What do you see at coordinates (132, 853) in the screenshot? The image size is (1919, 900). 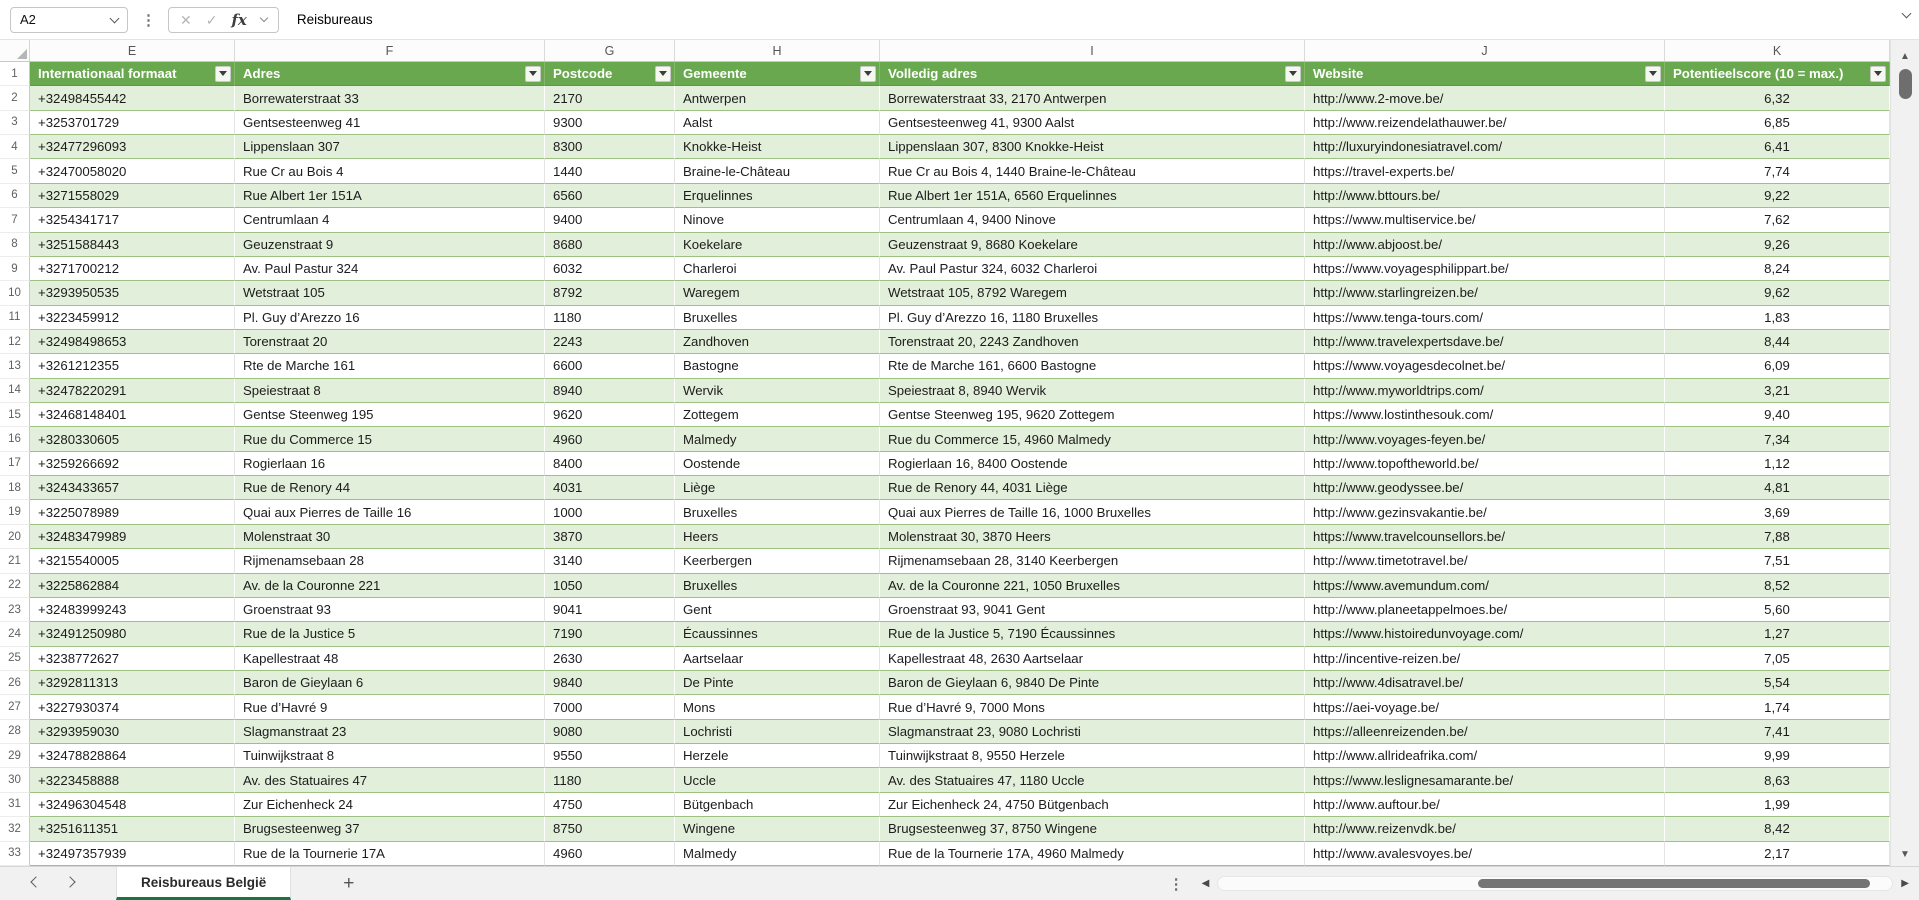 I see `cell: +32497357939` at bounding box center [132, 853].